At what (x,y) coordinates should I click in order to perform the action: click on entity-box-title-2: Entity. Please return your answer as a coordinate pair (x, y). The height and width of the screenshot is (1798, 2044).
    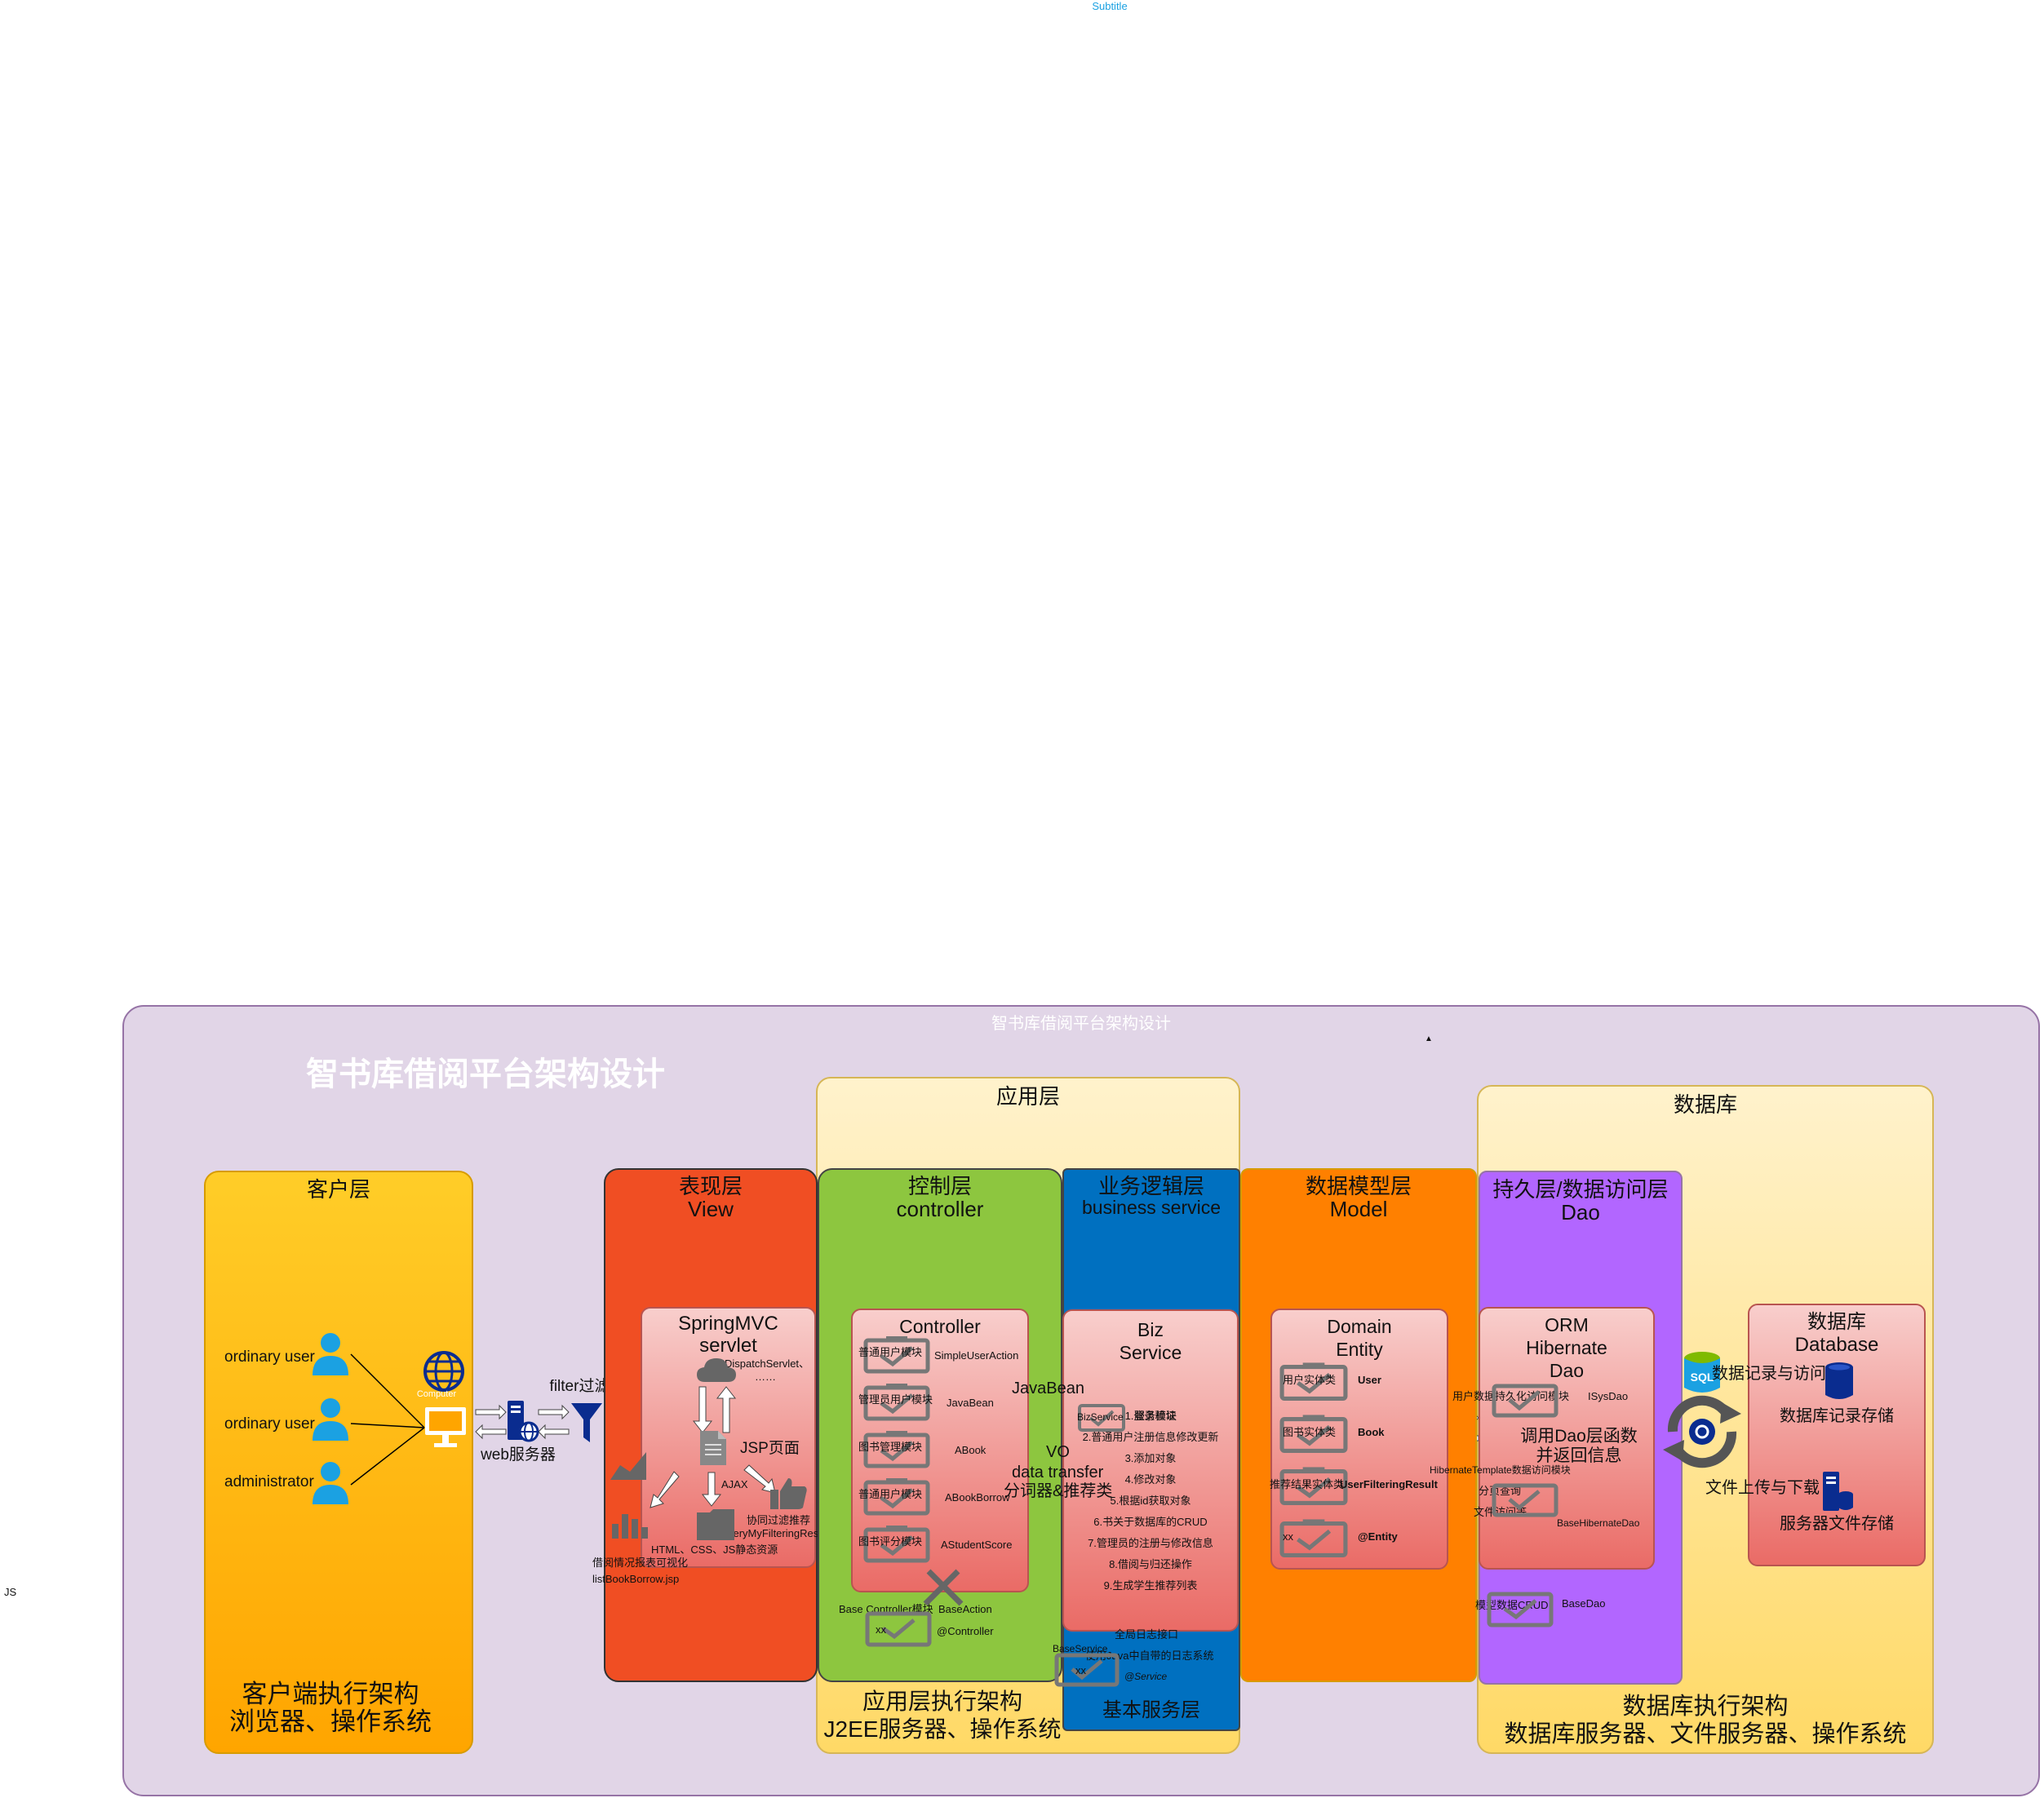
    Looking at the image, I should click on (1359, 1349).